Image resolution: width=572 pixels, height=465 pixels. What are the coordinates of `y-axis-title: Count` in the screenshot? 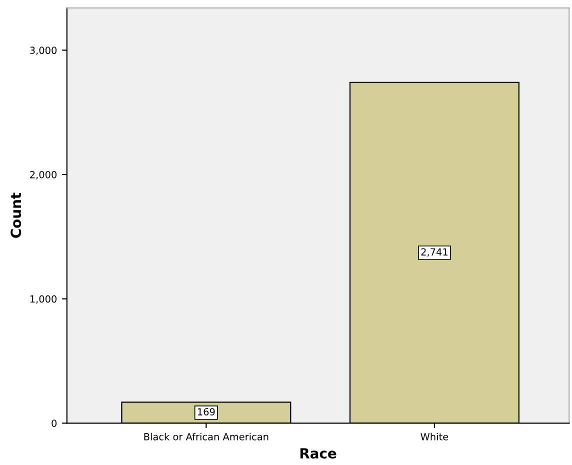 It's located at (16, 215).